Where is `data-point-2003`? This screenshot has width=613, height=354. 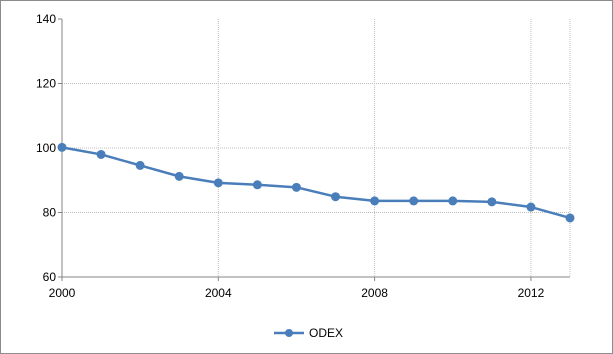
data-point-2003 is located at coordinates (179, 176).